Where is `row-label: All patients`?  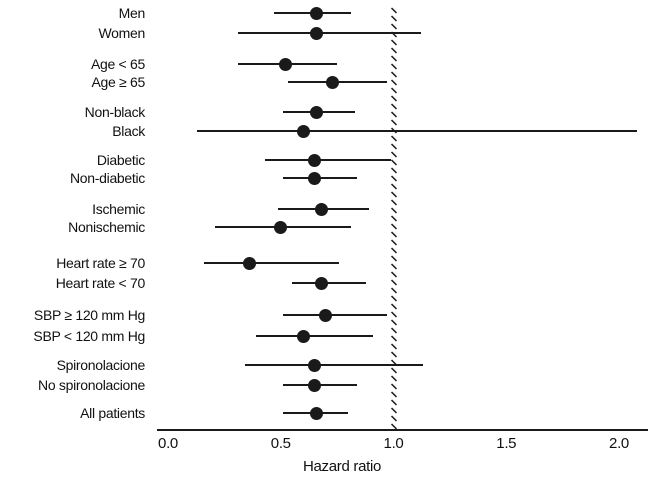
row-label: All patients is located at coordinates (112, 413).